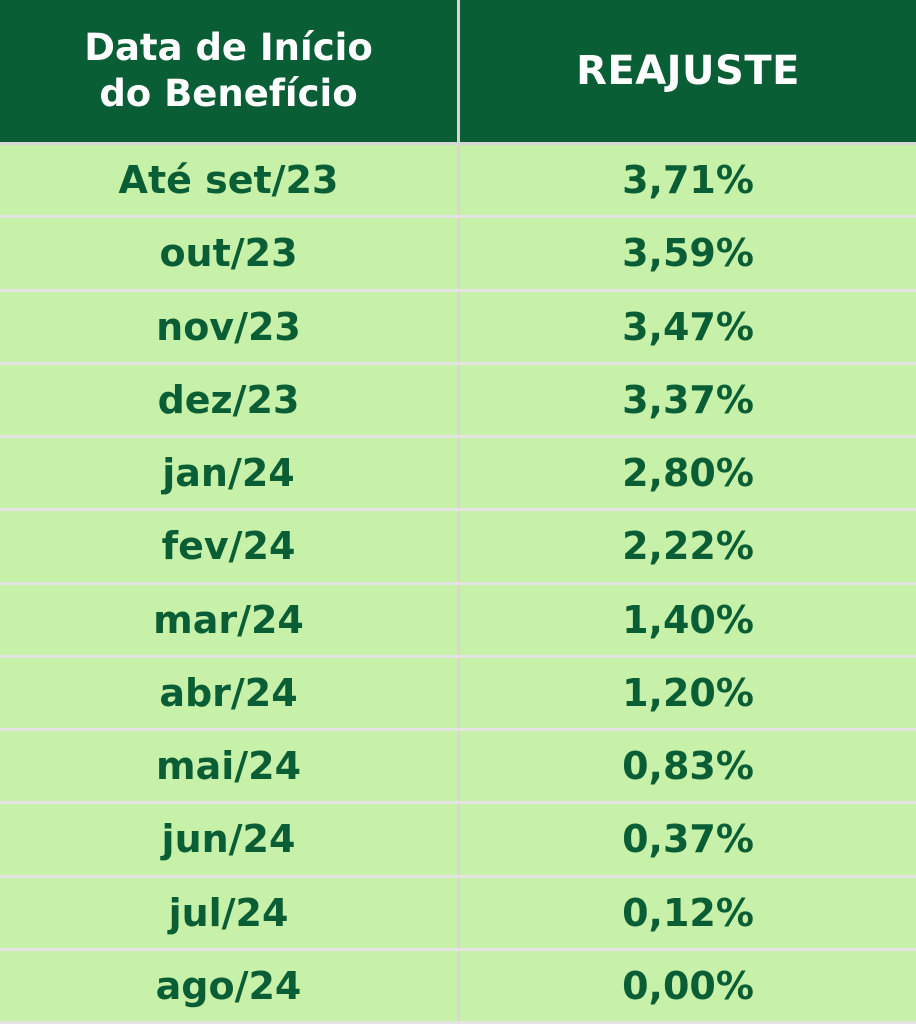 The width and height of the screenshot is (916, 1024). What do you see at coordinates (688, 766) in the screenshot?
I see `adjustment-cell: 0,83%` at bounding box center [688, 766].